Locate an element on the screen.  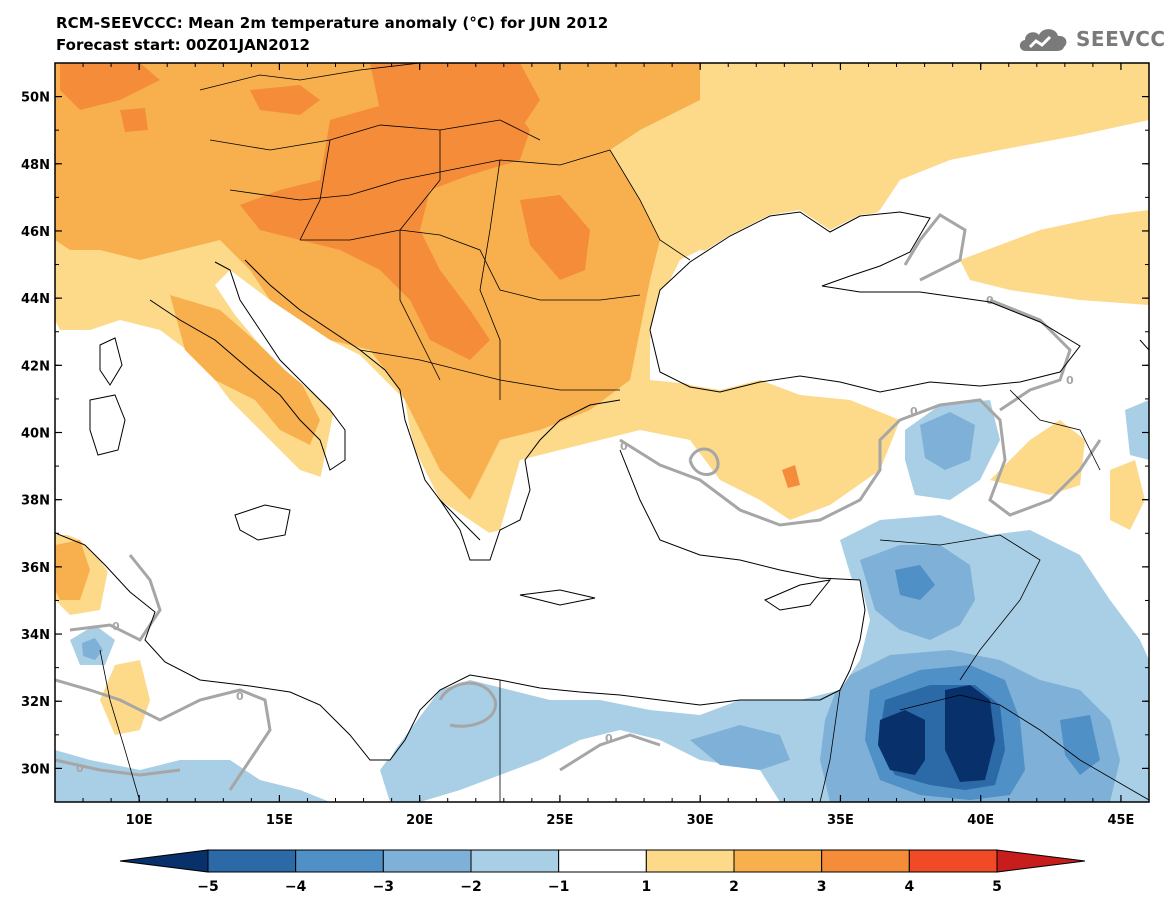
colder-region-egypt is located at coordinates (740, 747).